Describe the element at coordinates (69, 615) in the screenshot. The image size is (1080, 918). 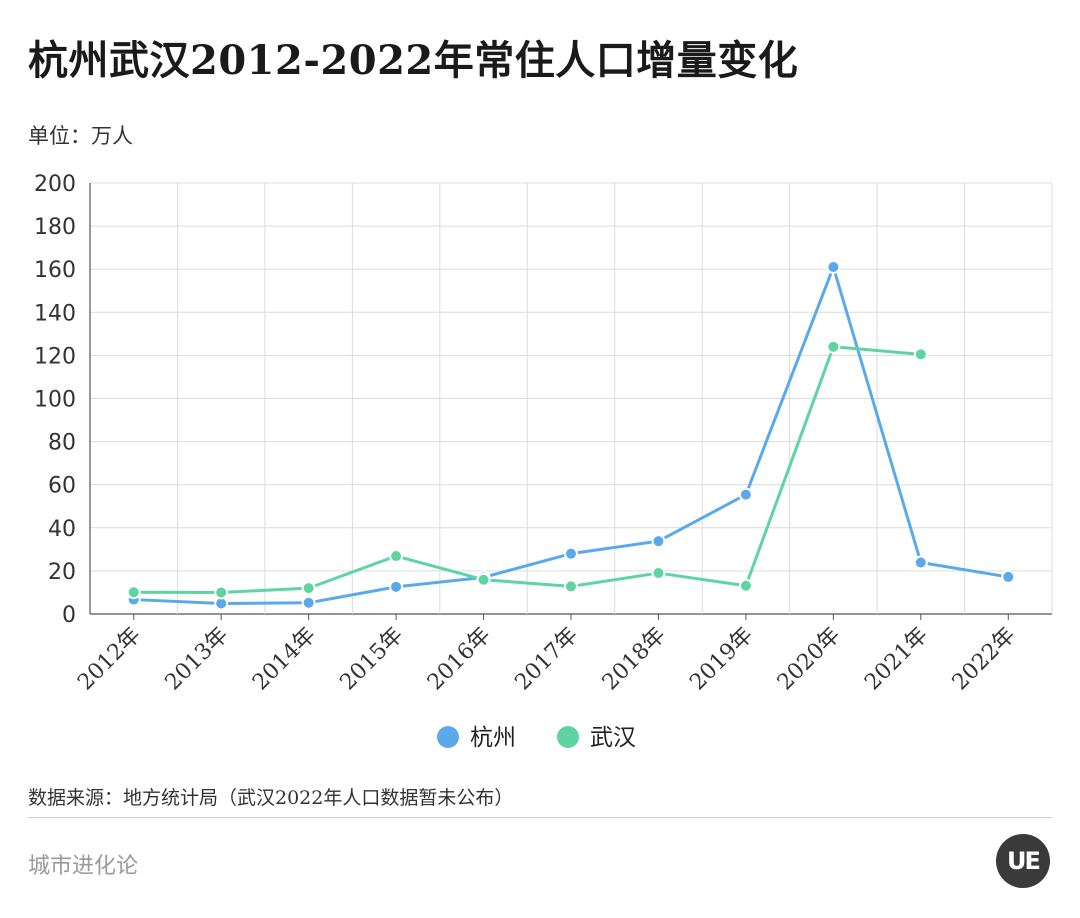
I see `y-tick-label: 0` at that location.